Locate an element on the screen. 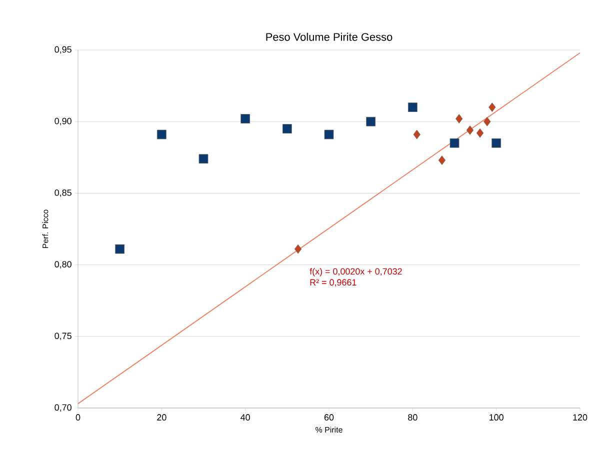 The width and height of the screenshot is (592, 466). annotation: R² = 0,9661 is located at coordinates (333, 283).